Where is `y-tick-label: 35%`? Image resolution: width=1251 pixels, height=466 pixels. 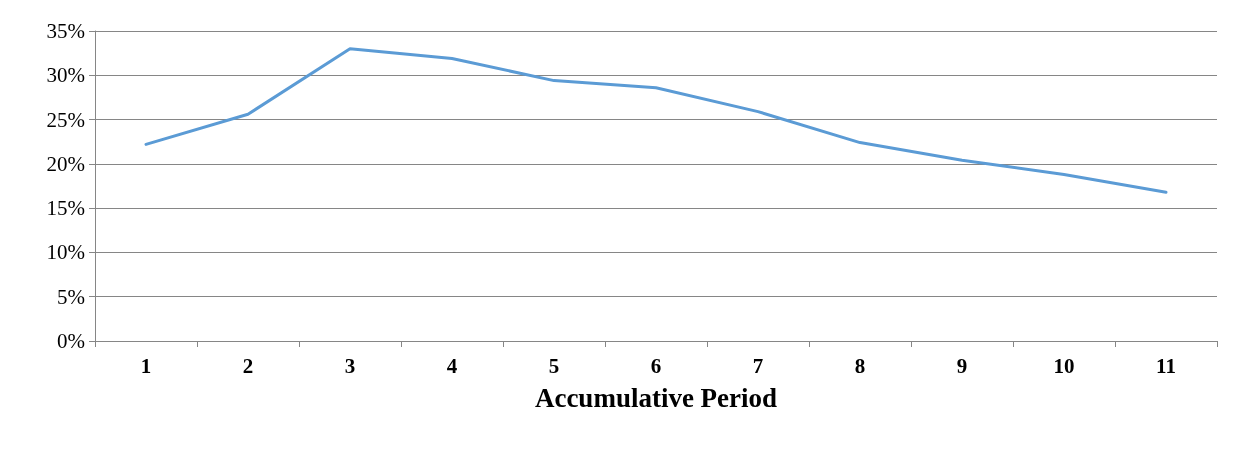 y-tick-label: 35% is located at coordinates (65, 31).